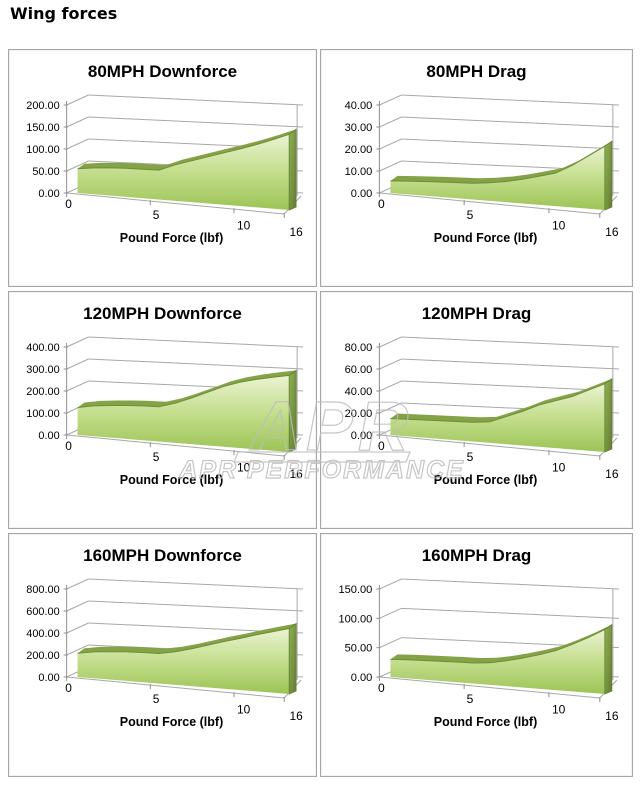 The image size is (640, 785). I want to click on axis-tick-labels: 0.00 50.00 100.00 150.00 200.00 0 5 10 16, so click(164, 169).